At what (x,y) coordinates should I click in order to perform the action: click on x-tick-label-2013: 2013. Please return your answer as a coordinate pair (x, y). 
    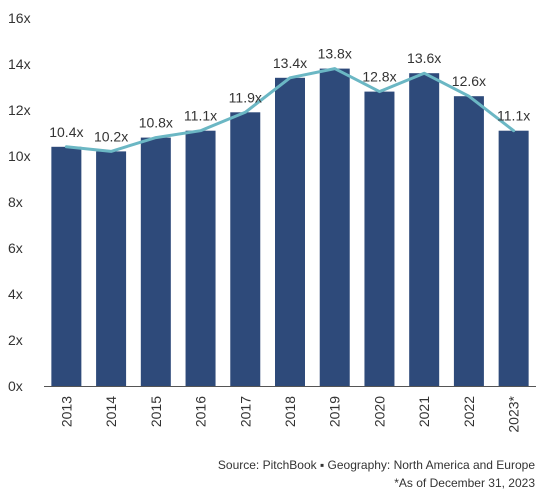
    Looking at the image, I should click on (66, 411).